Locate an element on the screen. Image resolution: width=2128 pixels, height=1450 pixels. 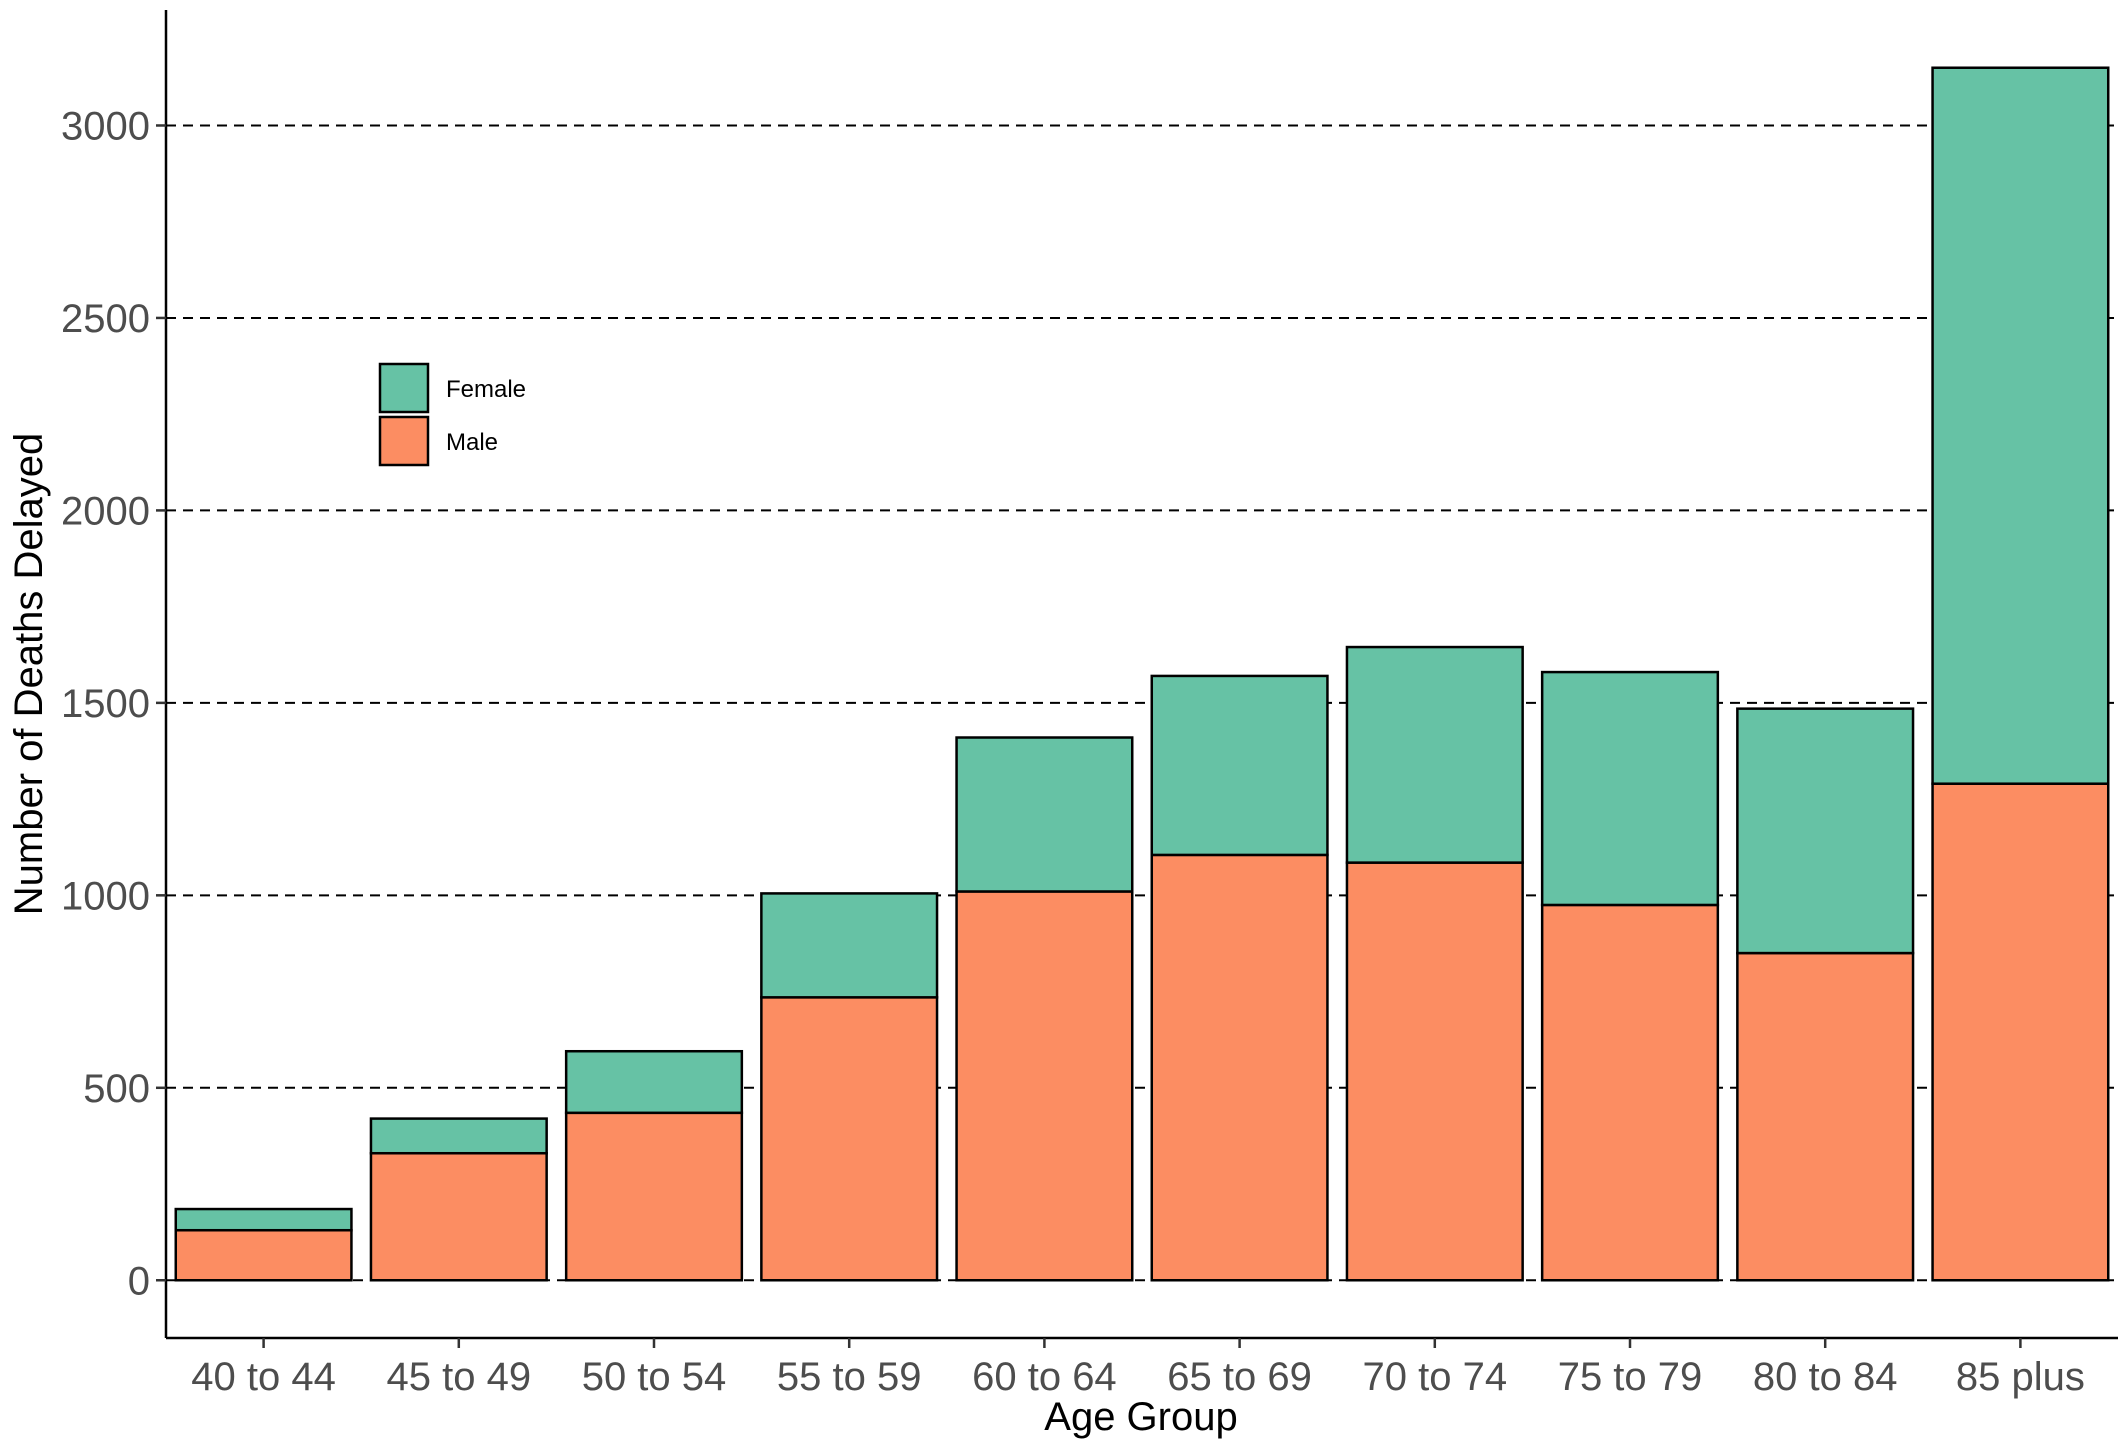
legend-swatch-male is located at coordinates (404, 441).